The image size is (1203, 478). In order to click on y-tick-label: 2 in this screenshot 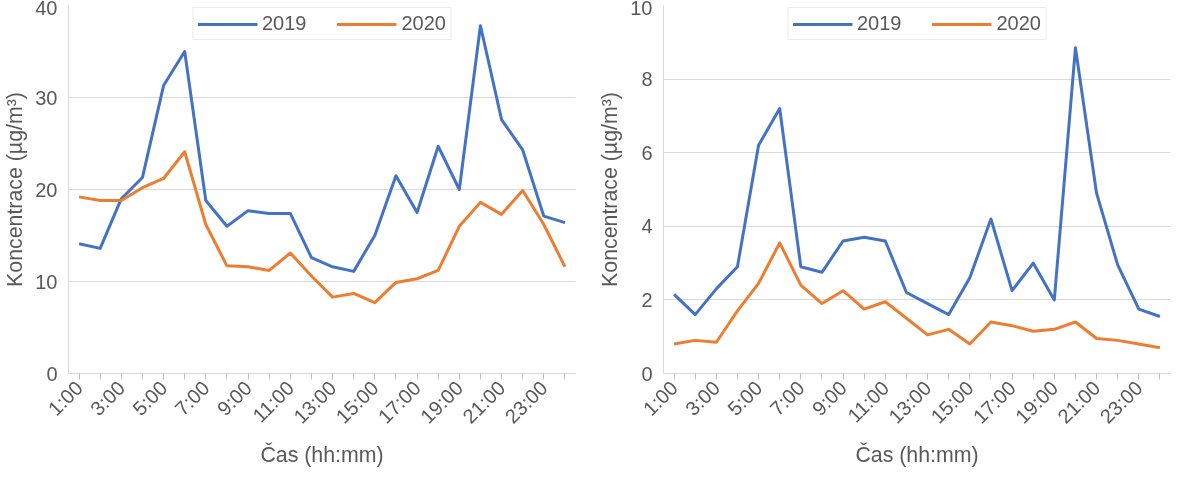, I will do `click(647, 299)`.